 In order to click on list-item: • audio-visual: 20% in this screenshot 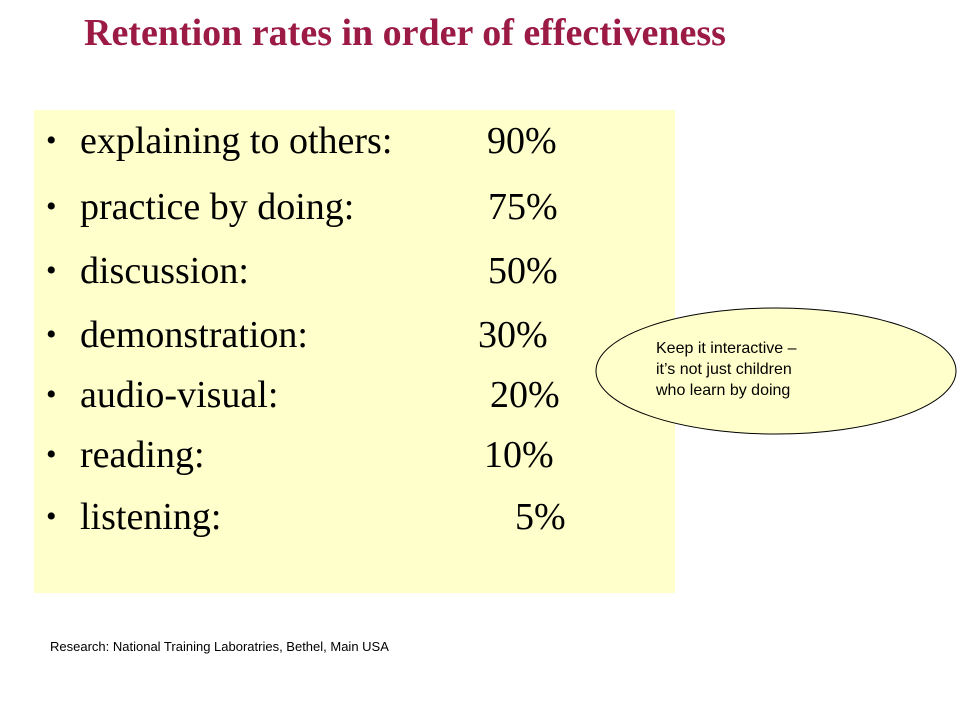, I will do `click(354, 395)`.